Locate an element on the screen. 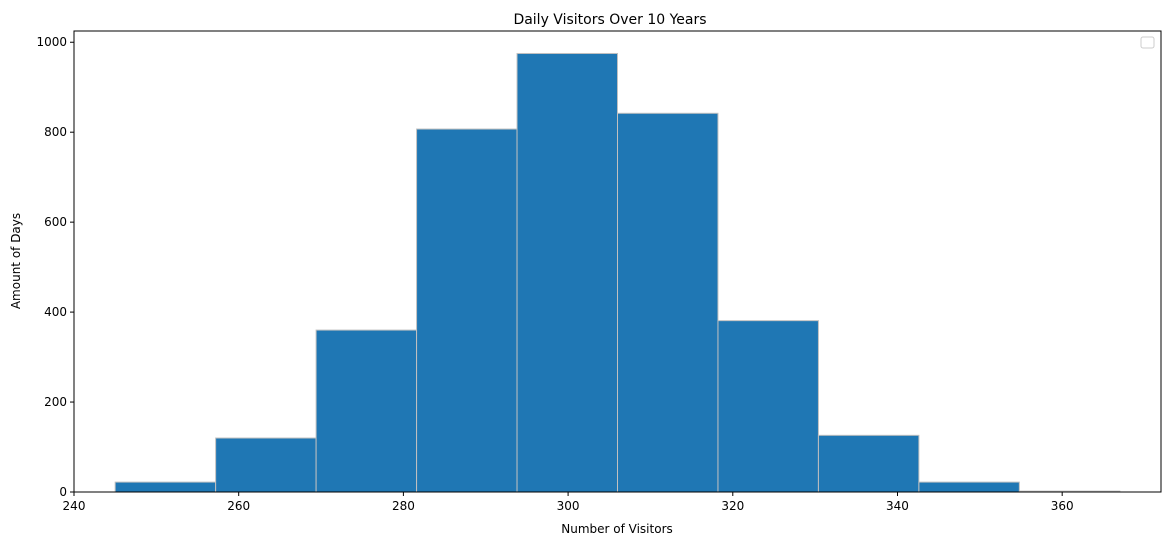 Image resolution: width=1169 pixels, height=549 pixels. y-axis-label: Amount of Days is located at coordinates (16, 261).